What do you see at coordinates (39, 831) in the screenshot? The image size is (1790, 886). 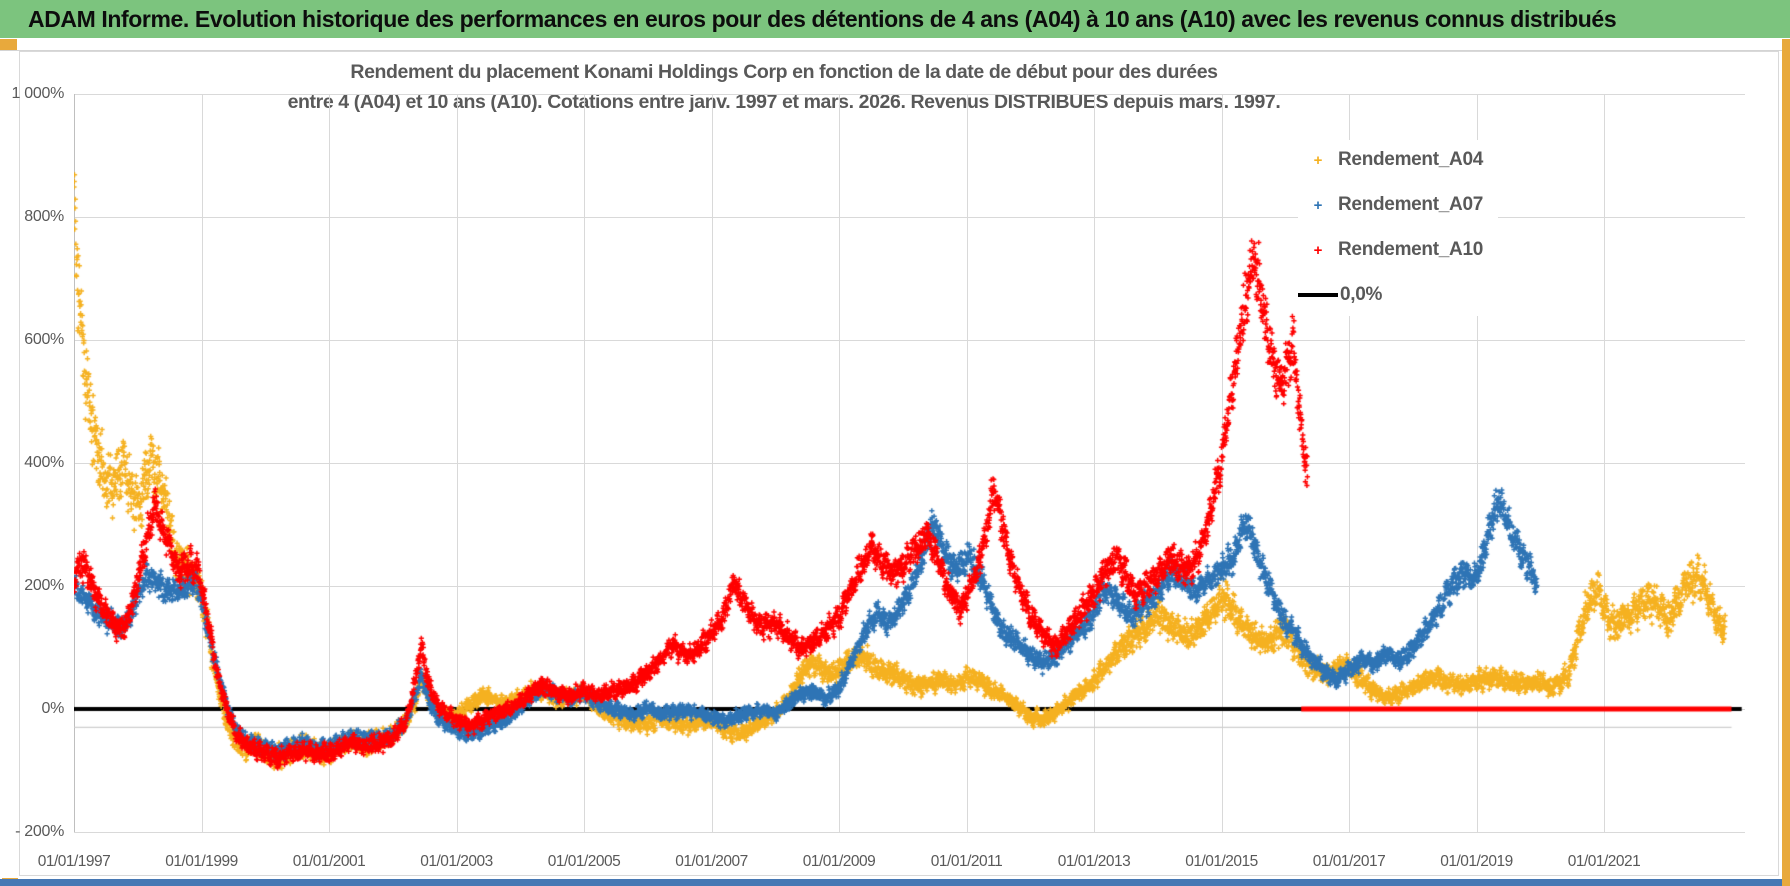 I see `y-tick-label: - 200%` at bounding box center [39, 831].